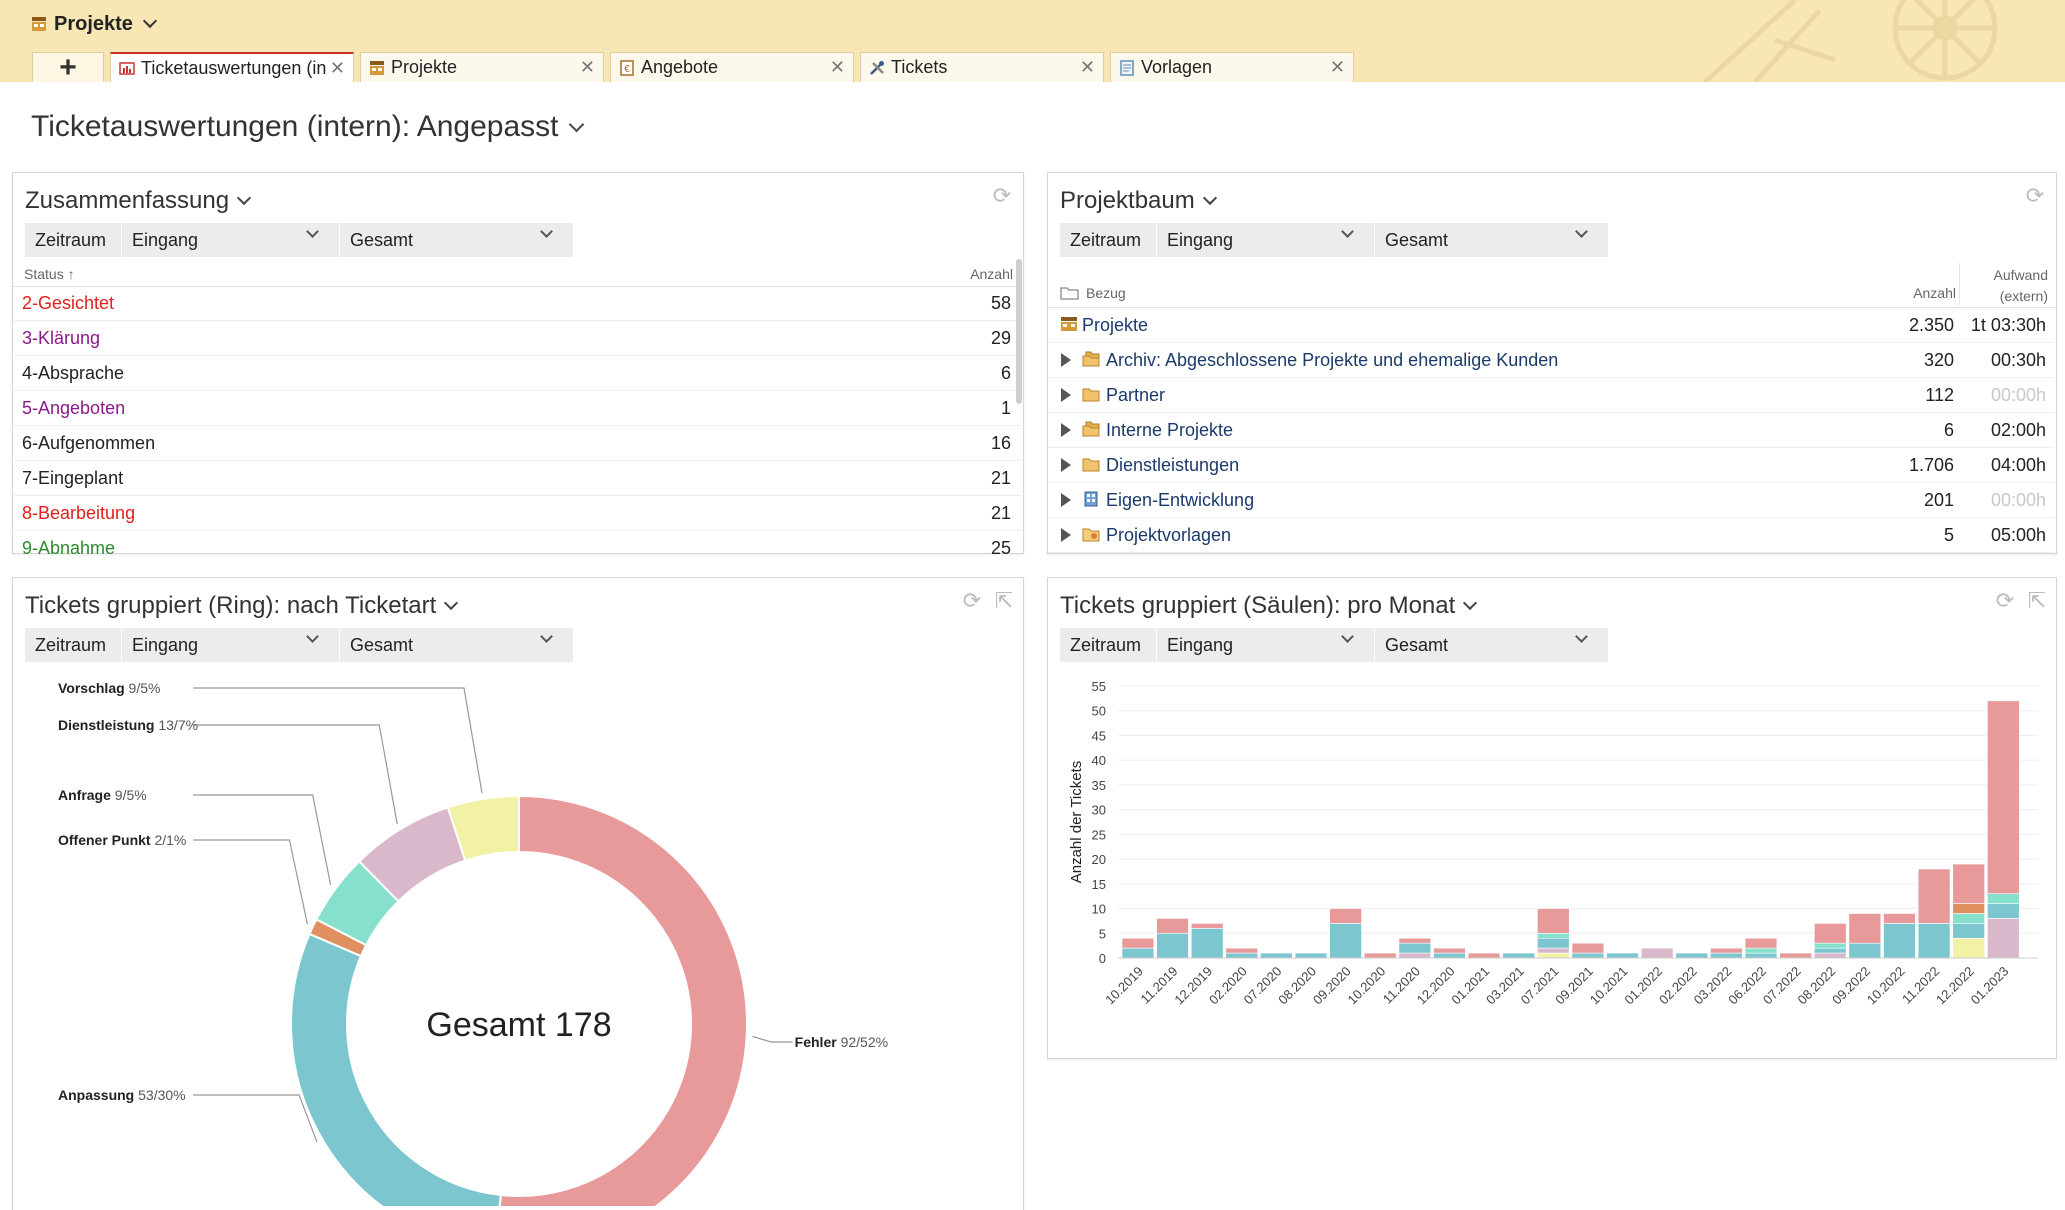 The image size is (2065, 1210). I want to click on column-header-ref: Bezug, so click(1093, 293).